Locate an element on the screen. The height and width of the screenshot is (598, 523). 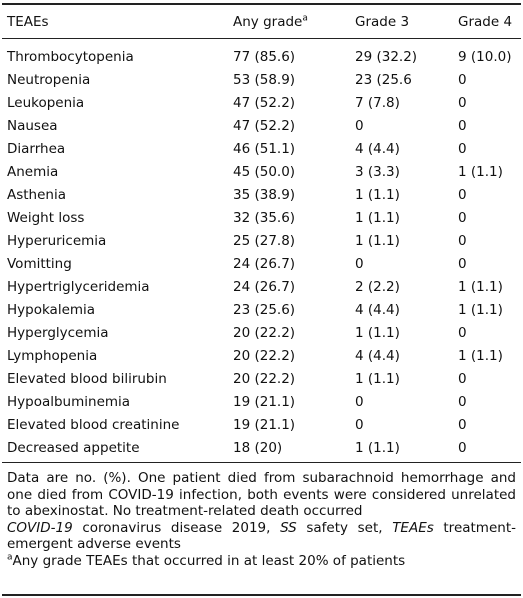
table-cell: 29 (32.2) is located at coordinates (386, 57).